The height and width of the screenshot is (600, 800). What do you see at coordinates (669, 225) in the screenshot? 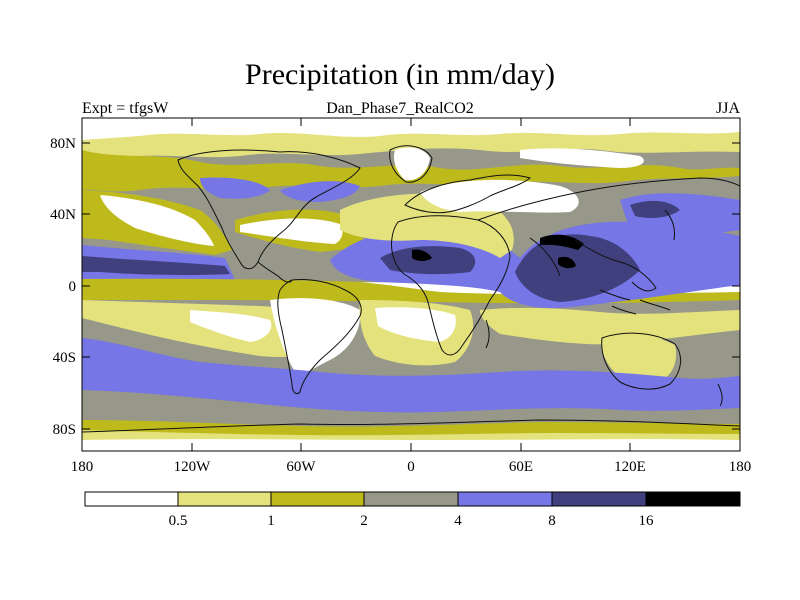
I see `coast-japan` at bounding box center [669, 225].